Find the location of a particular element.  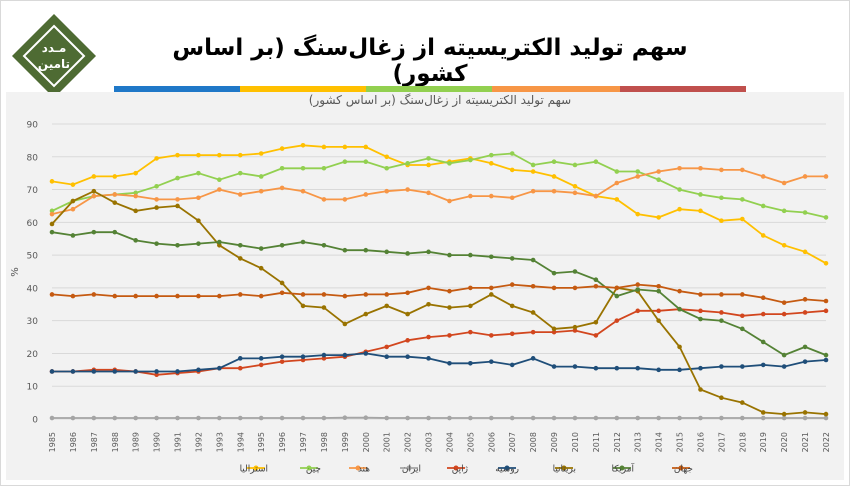

y-tick-label: 90 is located at coordinates (33, 126).